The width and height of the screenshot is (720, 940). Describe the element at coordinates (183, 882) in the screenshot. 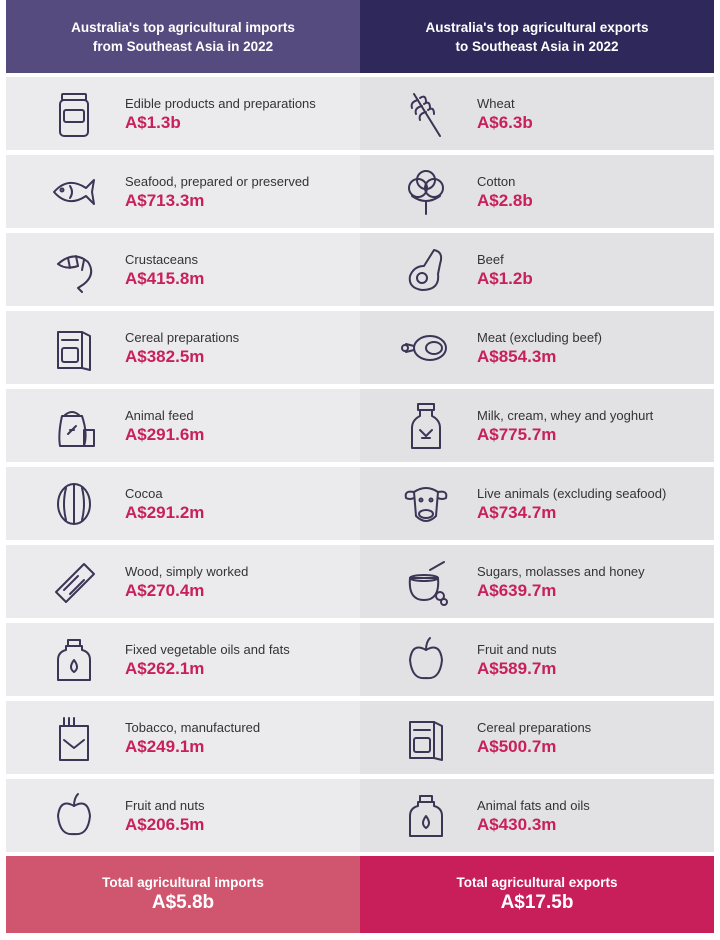

I see `total-imports-label: Total agricultural imports` at that location.